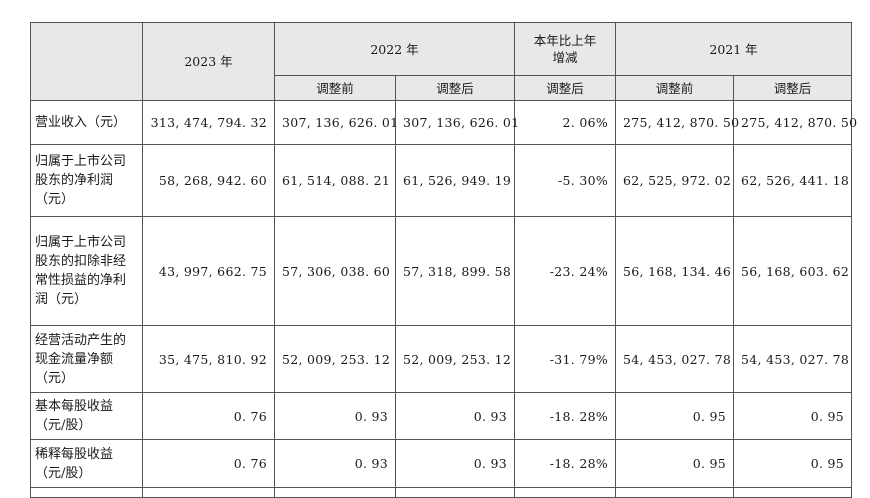 The height and width of the screenshot is (498, 870). What do you see at coordinates (675, 180) in the screenshot?
I see `cell-2021-before: 62, 525, 972. 02` at bounding box center [675, 180].